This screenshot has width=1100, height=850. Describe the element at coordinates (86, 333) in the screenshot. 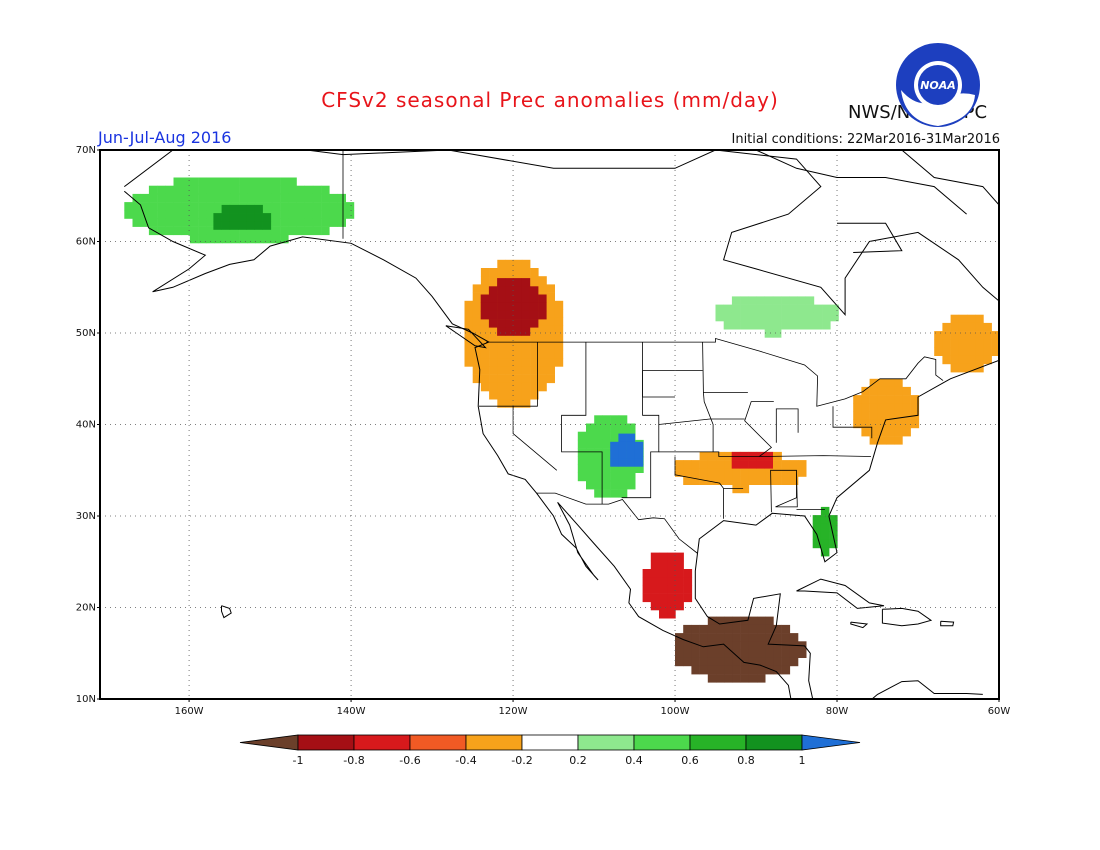

I see `lat-tick-label: 50N` at that location.